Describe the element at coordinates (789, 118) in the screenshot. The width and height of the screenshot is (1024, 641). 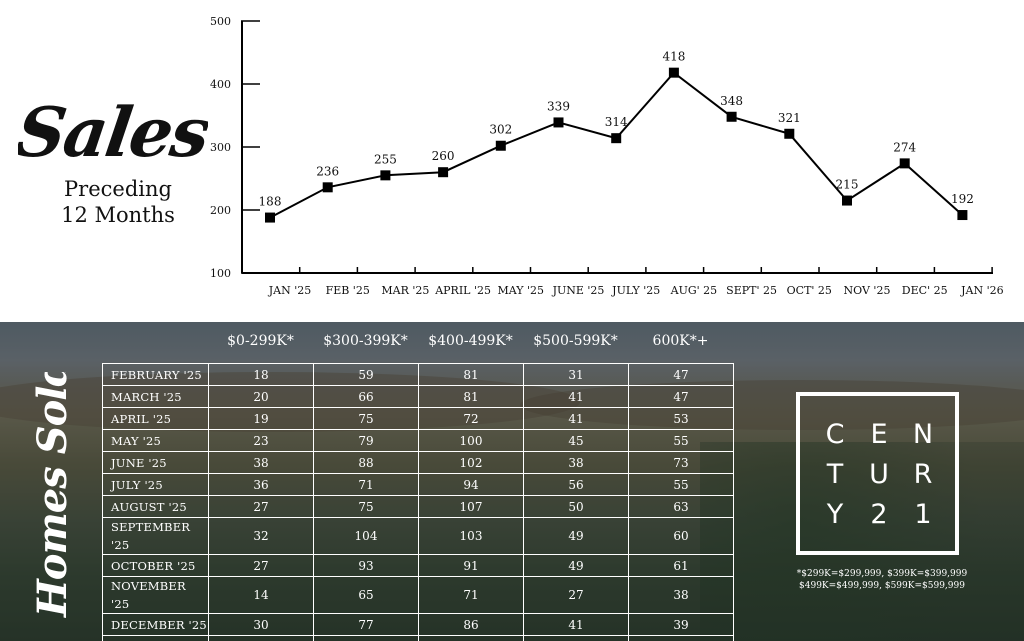
I see `data-point-label: 321` at that location.